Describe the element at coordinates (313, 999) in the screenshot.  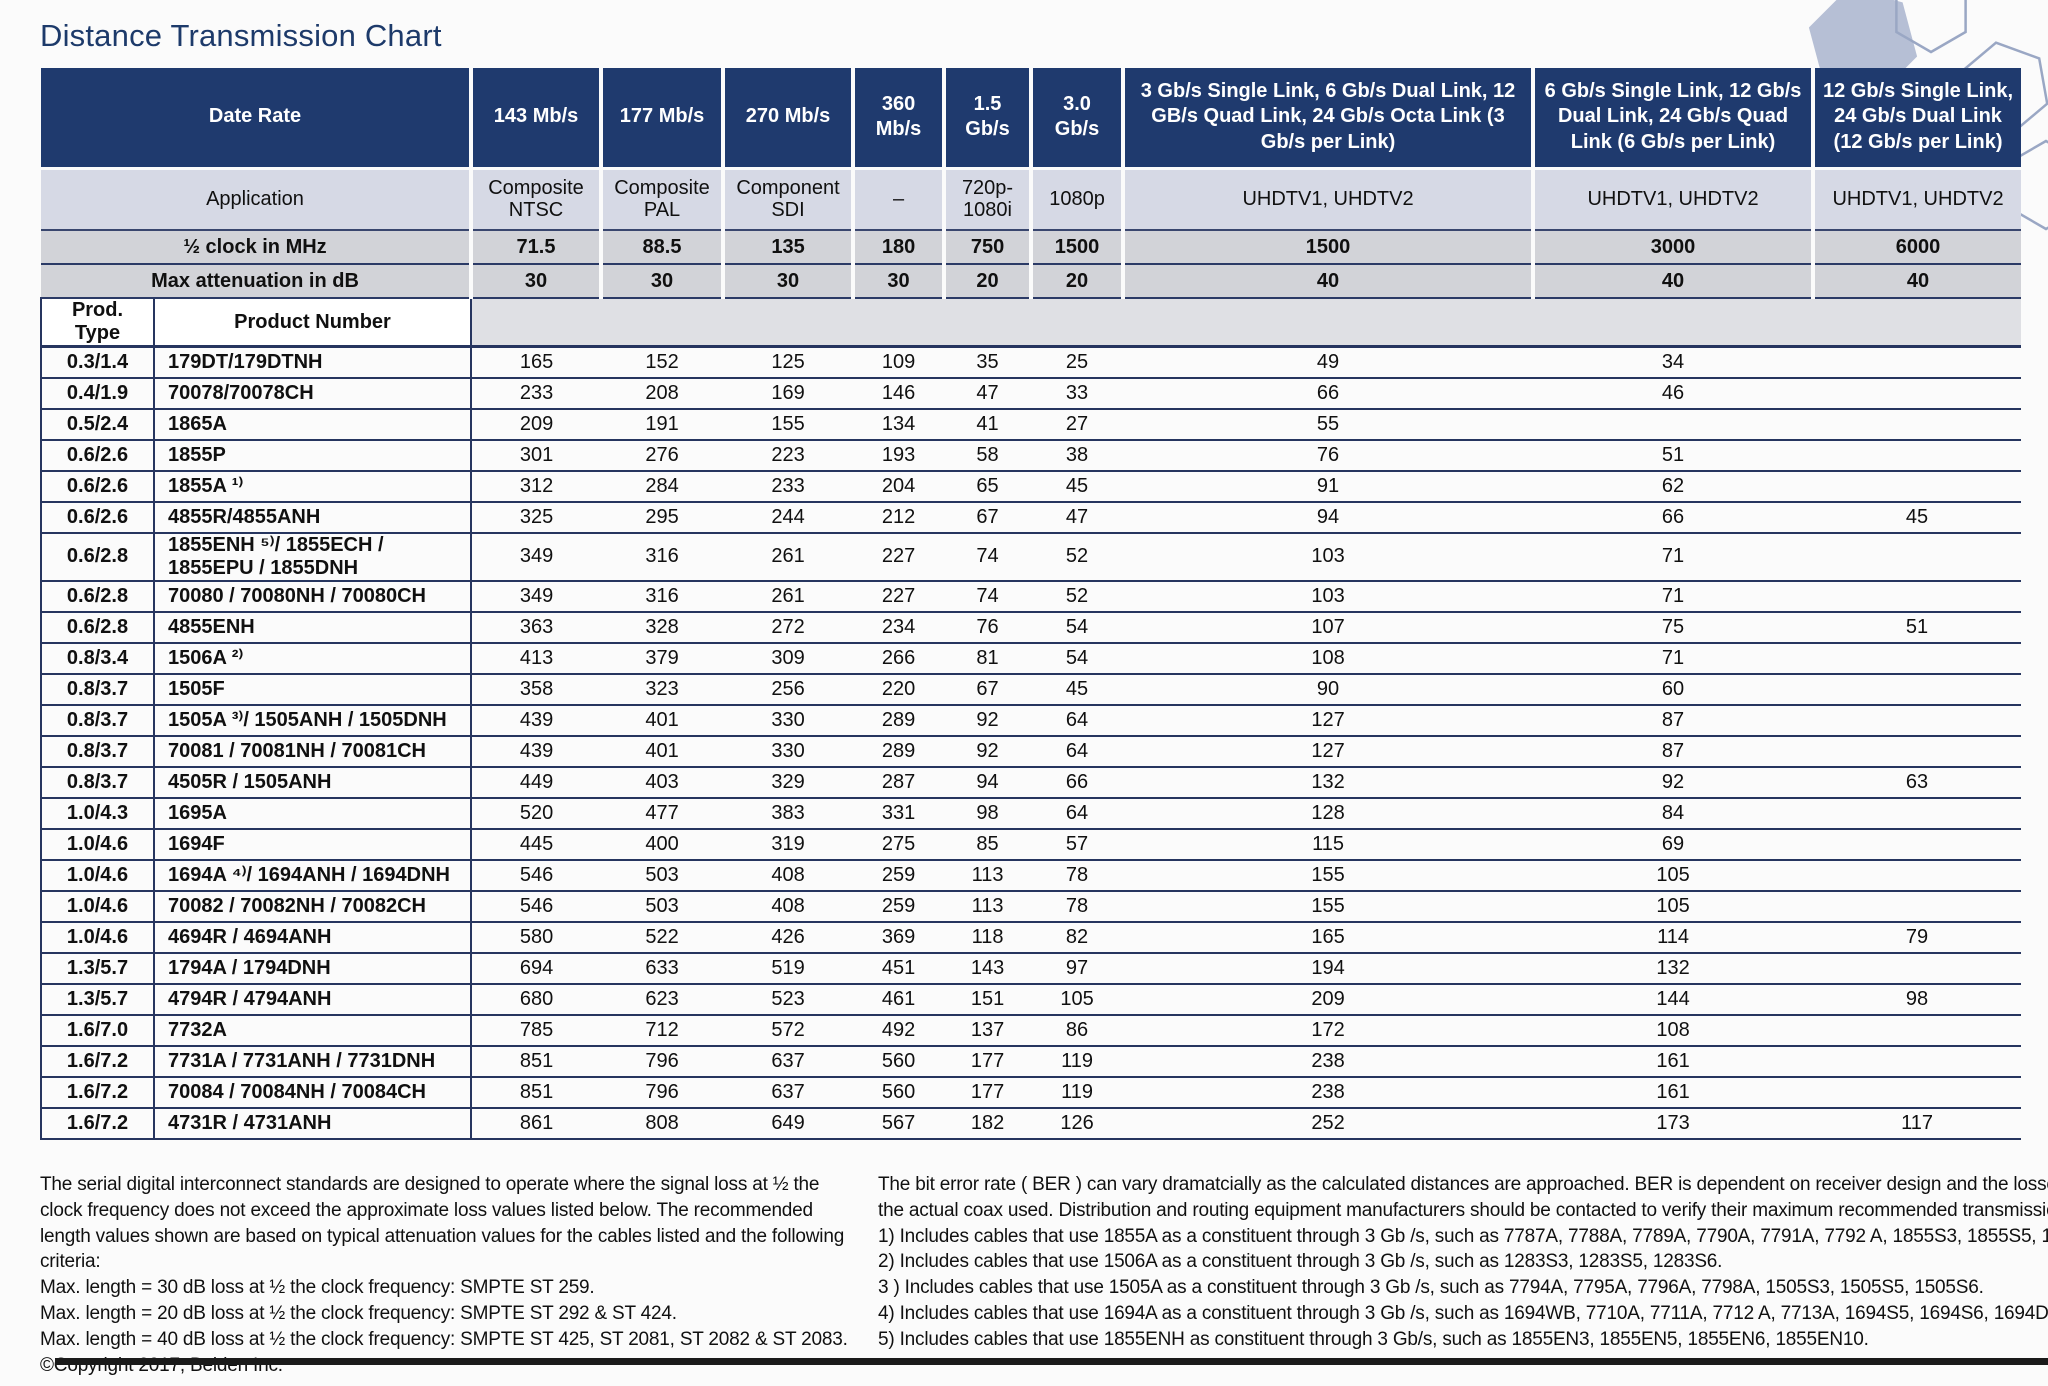
I see `product-number-cell: 4794R / 4794ANH` at that location.